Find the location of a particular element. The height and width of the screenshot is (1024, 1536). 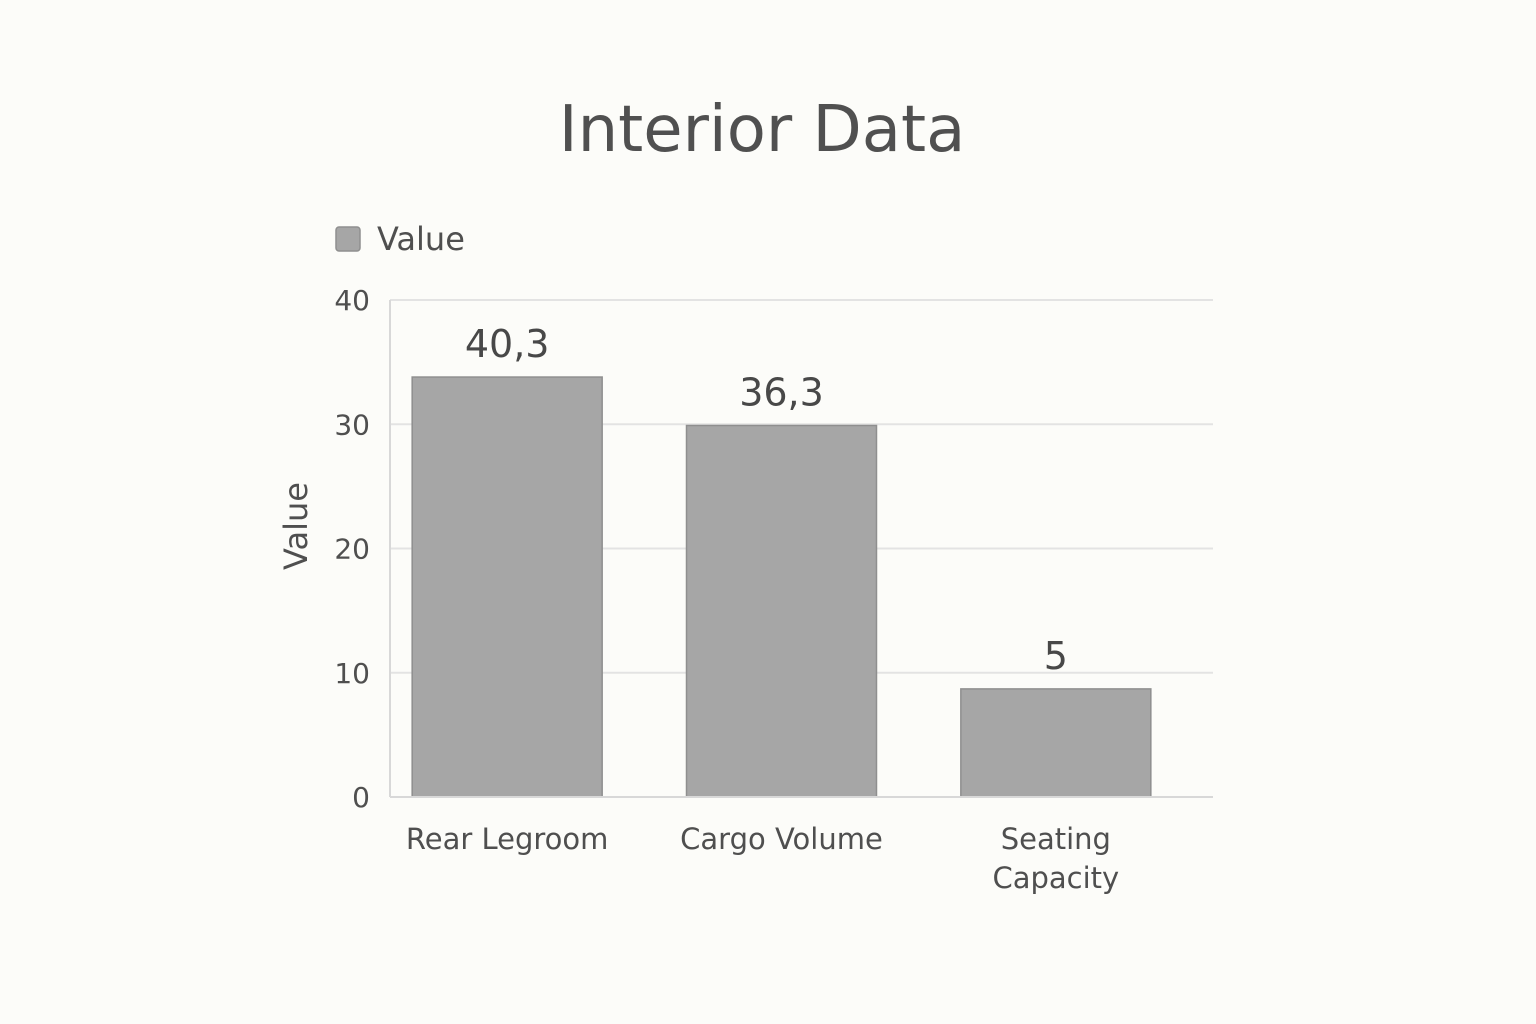

y-tick-label: 30 is located at coordinates (352, 424).